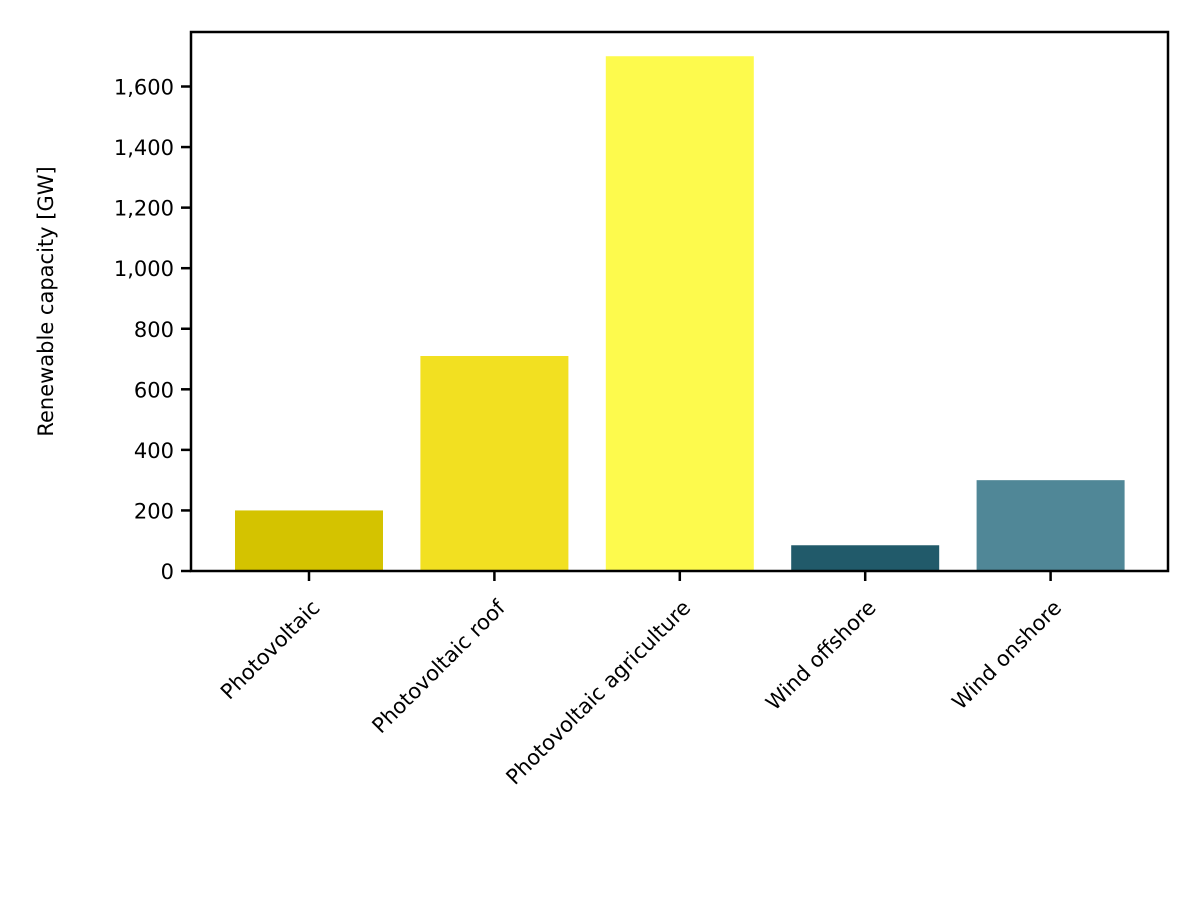  Describe the element at coordinates (144, 88) in the screenshot. I see `y-tick-label: 1,600` at that location.